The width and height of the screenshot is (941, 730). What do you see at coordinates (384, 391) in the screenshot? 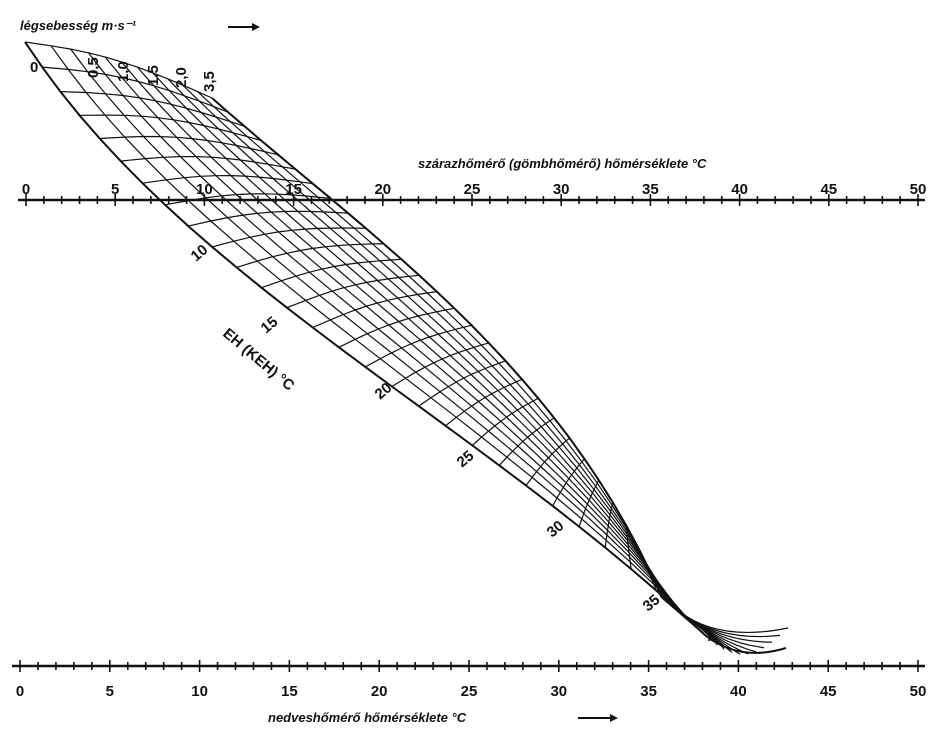
I see `effective-temperature-tick-label: 20` at bounding box center [384, 391].